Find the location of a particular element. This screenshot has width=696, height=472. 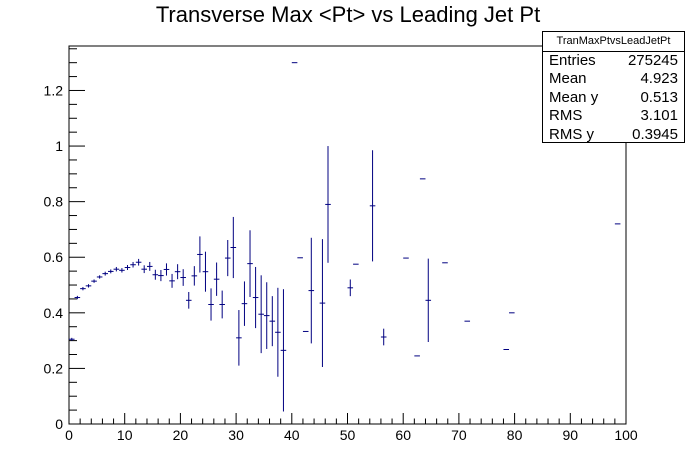

y-tick-label: 0.8 is located at coordinates (54, 202).